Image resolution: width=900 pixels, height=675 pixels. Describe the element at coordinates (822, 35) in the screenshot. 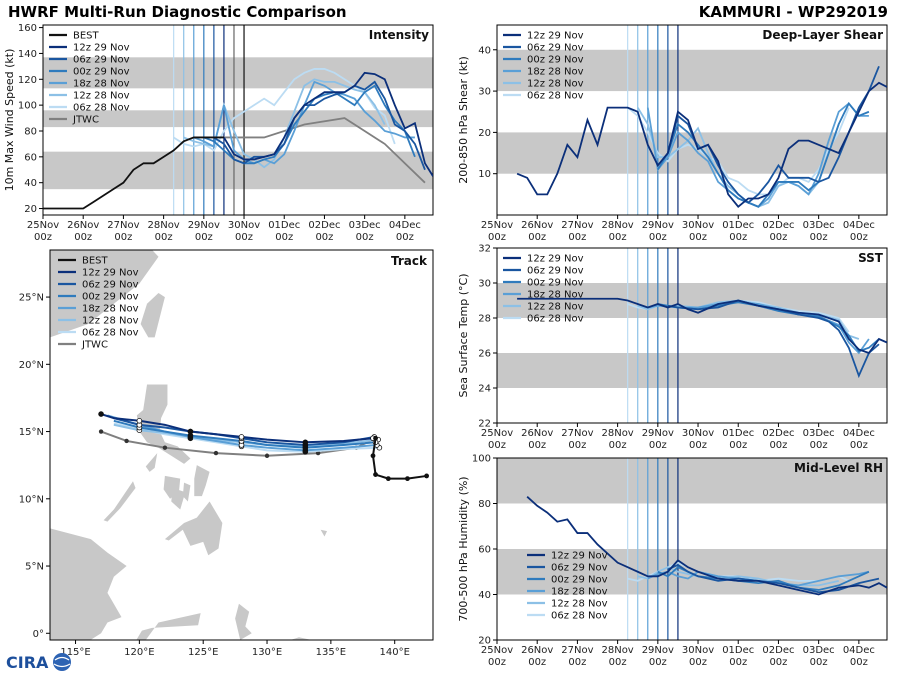

I see `panel-title: Deep-Layer Shear` at that location.